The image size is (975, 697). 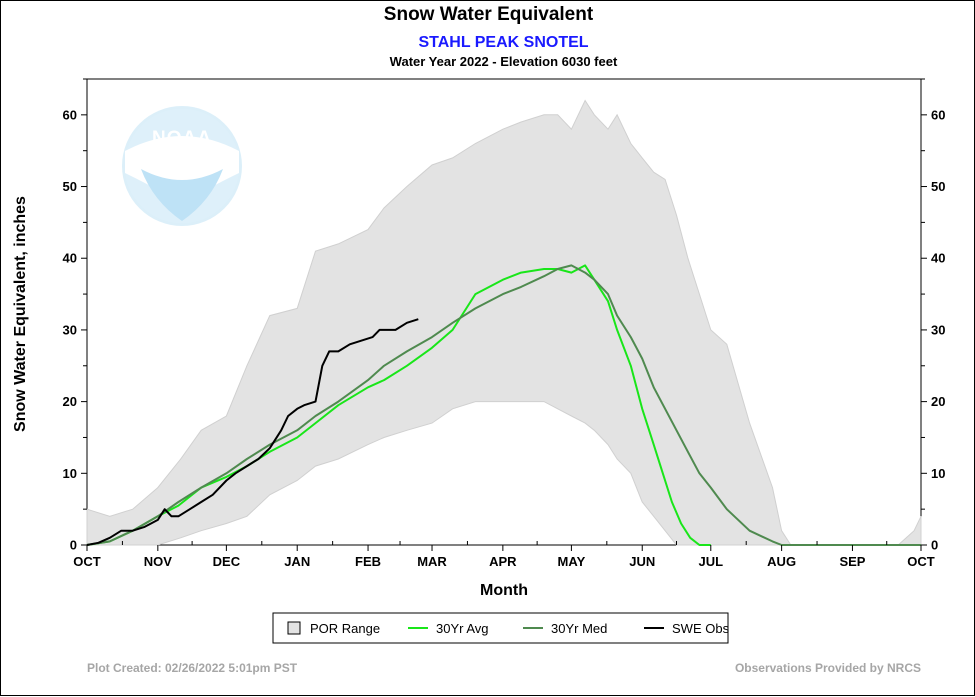 What do you see at coordinates (642, 561) in the screenshot?
I see `x-tick-label: JUN` at bounding box center [642, 561].